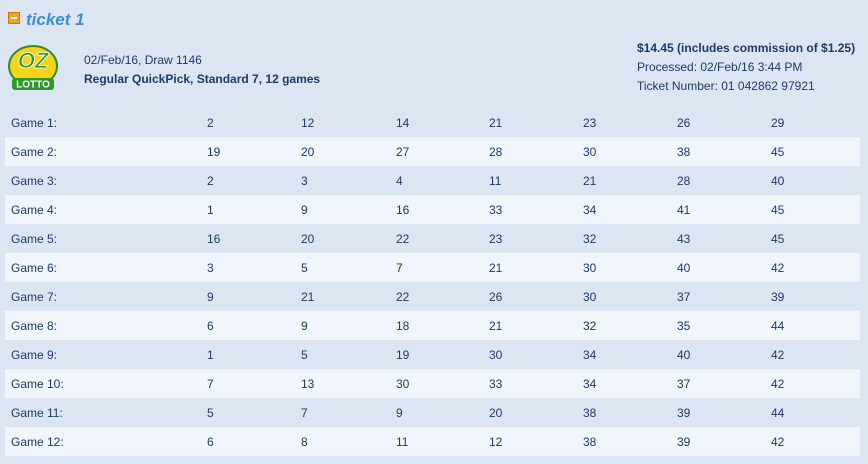  Describe the element at coordinates (720, 67) in the screenshot. I see `processed-date: Processed: 02/Feb/16 3:44 PM` at that location.